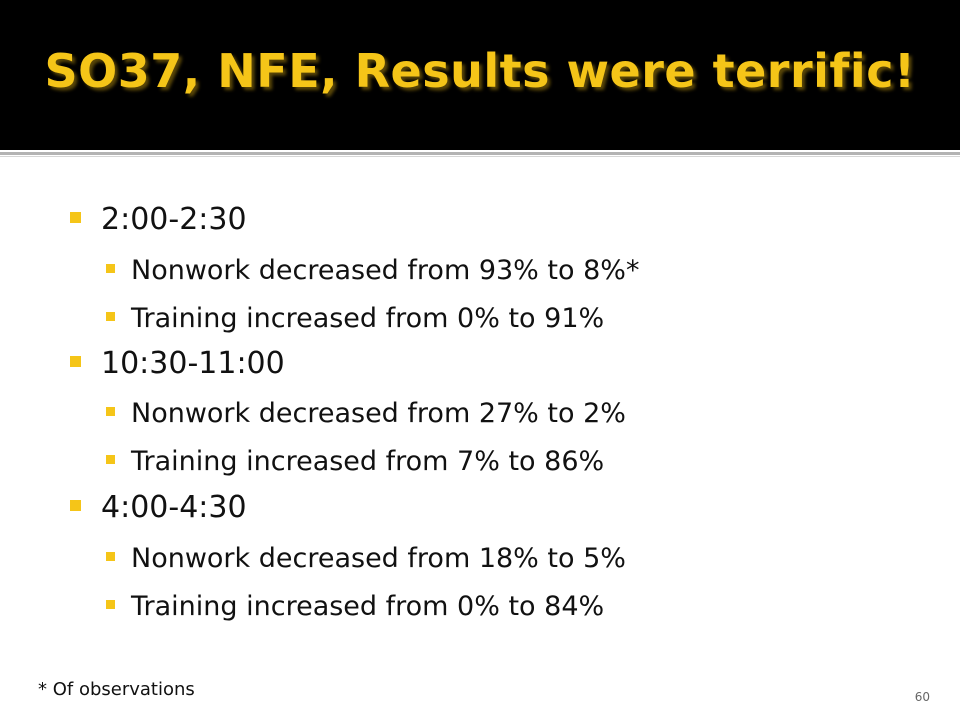 Image resolution: width=960 pixels, height=720 pixels. I want to click on section-heading-text: 2:00-2:30, so click(174, 219).